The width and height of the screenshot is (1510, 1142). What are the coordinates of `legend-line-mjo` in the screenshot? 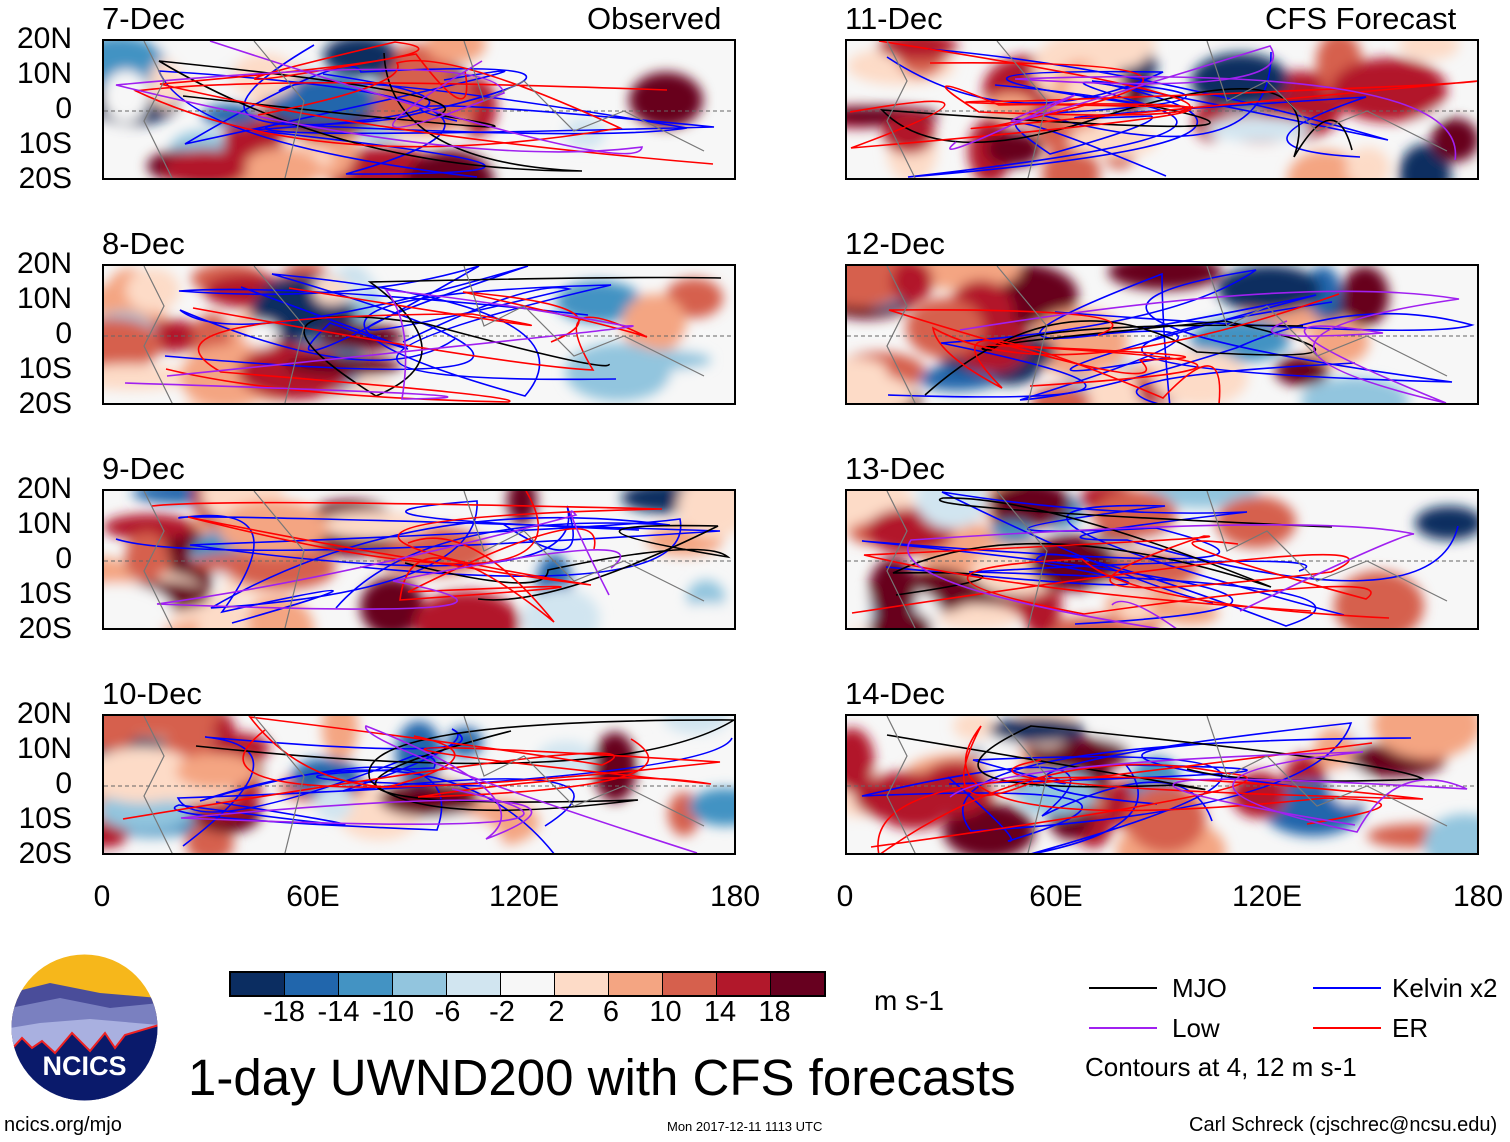 It's located at (1123, 988).